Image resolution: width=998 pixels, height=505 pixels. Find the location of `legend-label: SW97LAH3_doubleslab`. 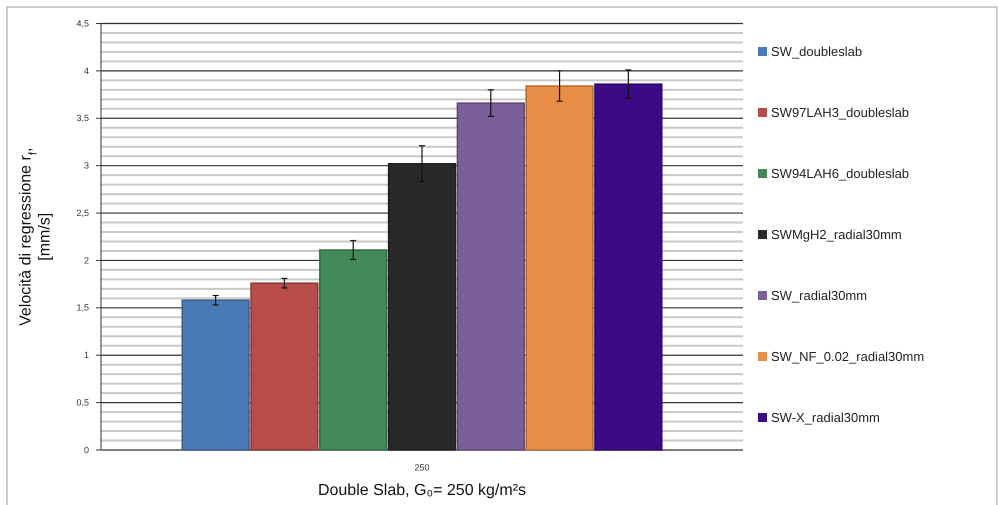

legend-label: SW97LAH3_doubleslab is located at coordinates (840, 112).